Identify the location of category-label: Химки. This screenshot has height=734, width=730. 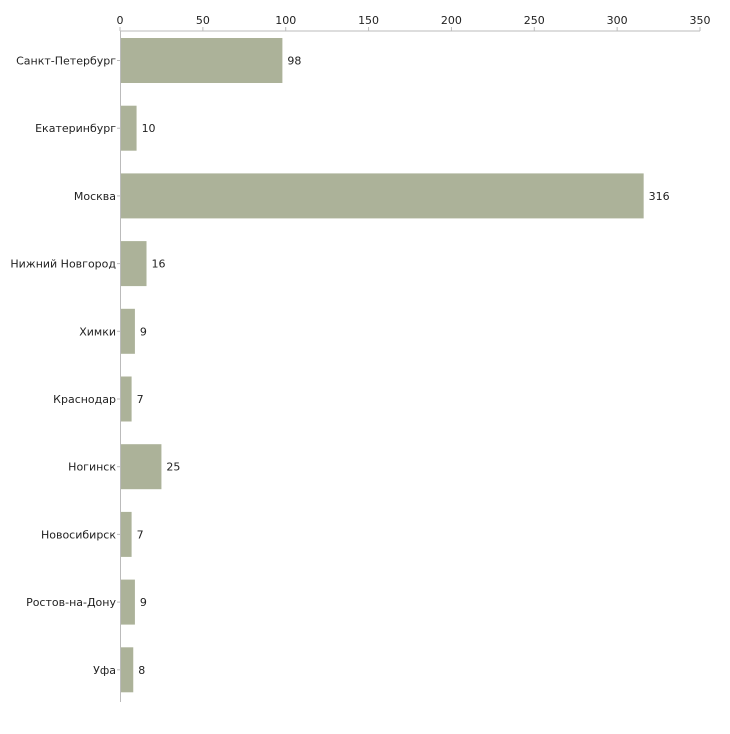
(97, 331).